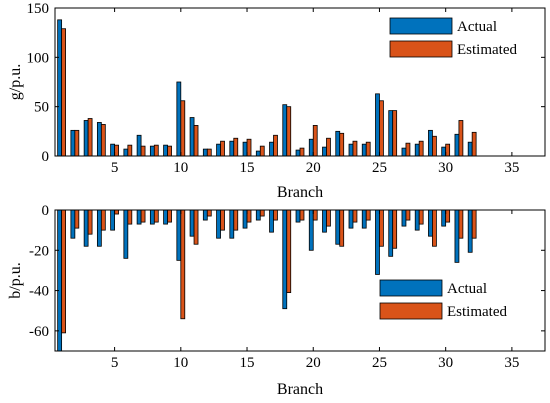 This screenshot has height=403, width=550. I want to click on x-tick-label: 25, so click(379, 363).